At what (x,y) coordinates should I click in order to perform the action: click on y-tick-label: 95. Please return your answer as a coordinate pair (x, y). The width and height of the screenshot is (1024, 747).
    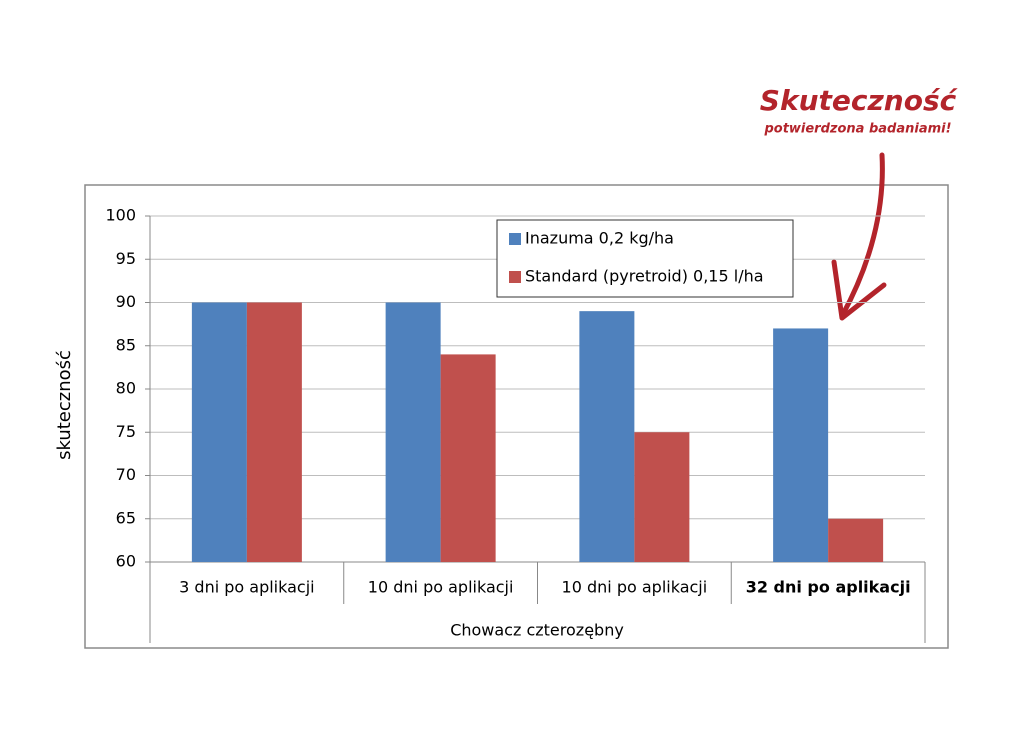
    Looking at the image, I should click on (126, 258).